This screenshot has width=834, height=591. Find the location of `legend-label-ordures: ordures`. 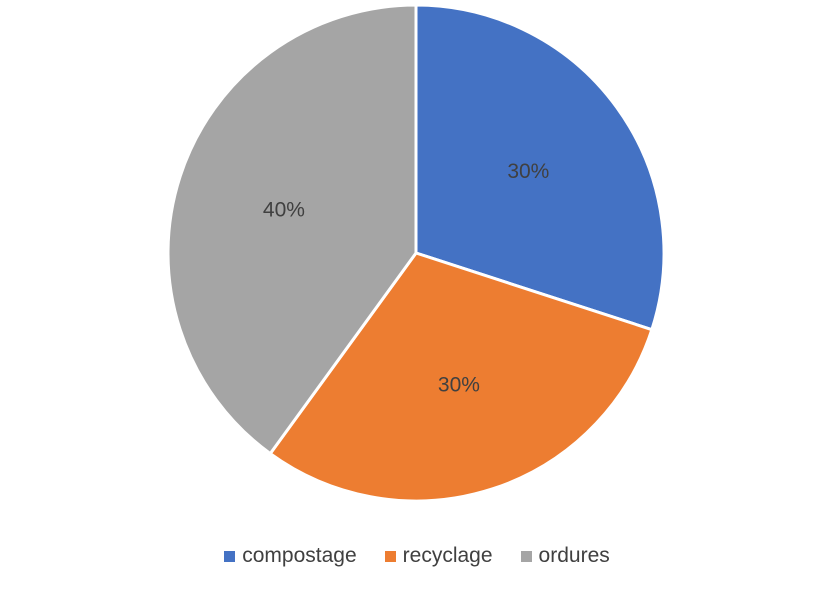

legend-label-ordures: ordures is located at coordinates (574, 555).